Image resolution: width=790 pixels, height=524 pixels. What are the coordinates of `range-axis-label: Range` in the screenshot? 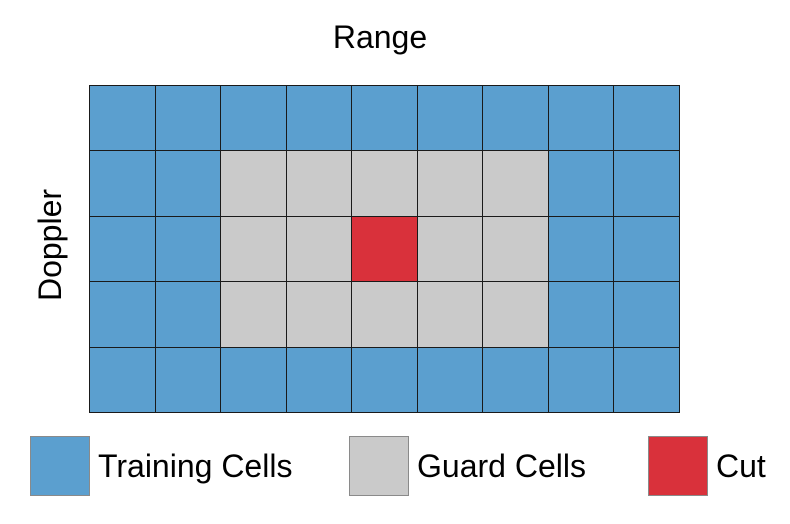 It's located at (380, 37).